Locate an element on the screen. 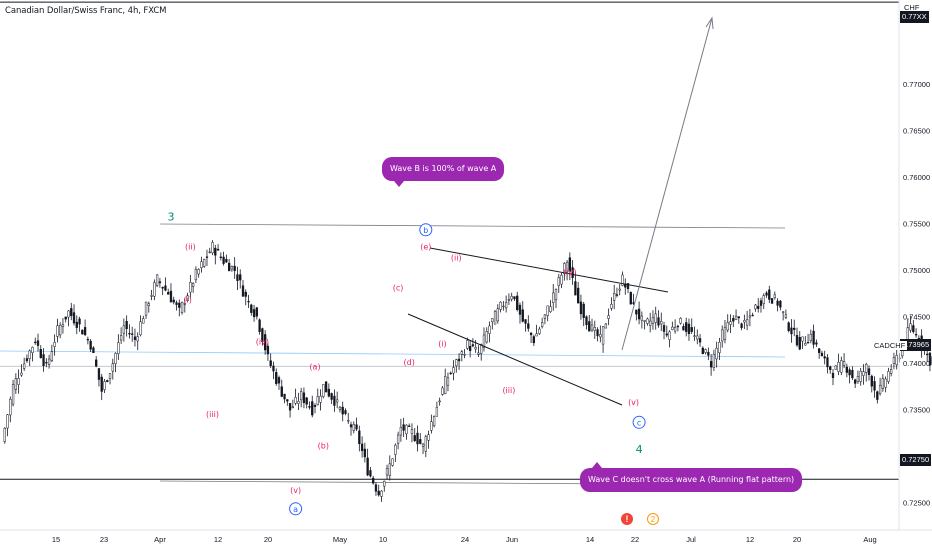  callout-wave-b-text: Wave B is 100% of wave A is located at coordinates (443, 168).